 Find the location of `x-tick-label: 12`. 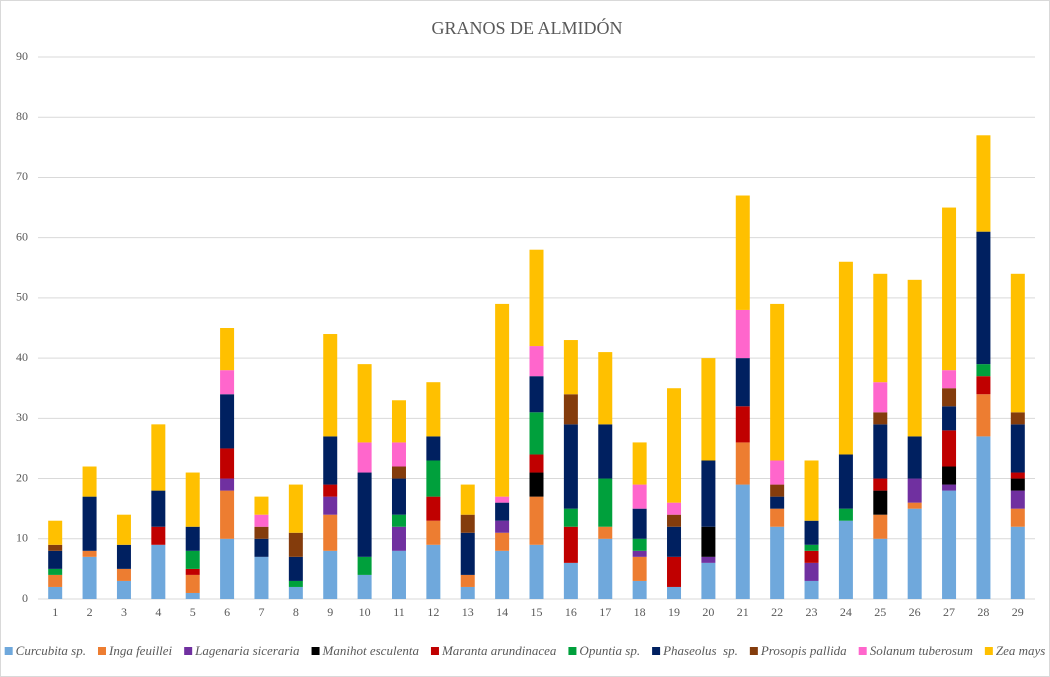

x-tick-label: 12 is located at coordinates (433, 612).